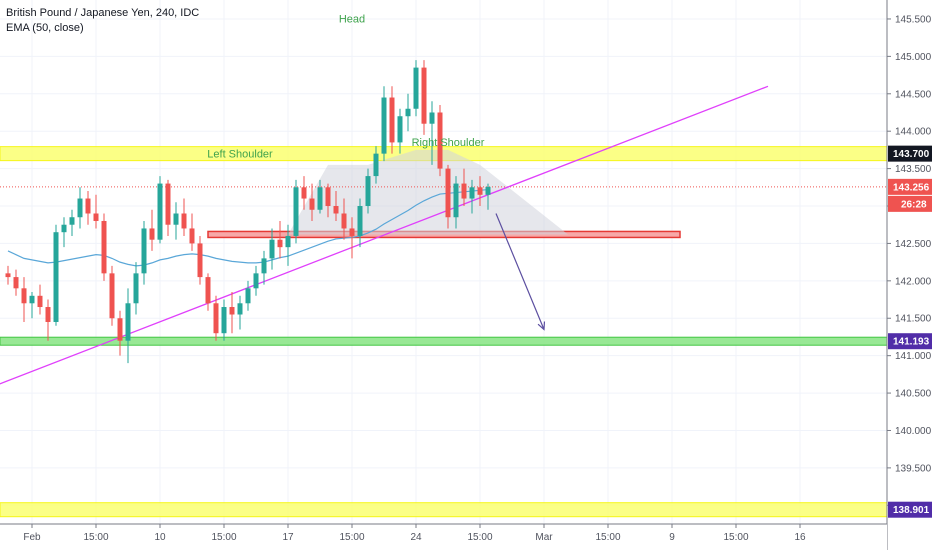 The width and height of the screenshot is (932, 550). Describe the element at coordinates (32, 537) in the screenshot. I see `x-tick-label: Feb` at that location.